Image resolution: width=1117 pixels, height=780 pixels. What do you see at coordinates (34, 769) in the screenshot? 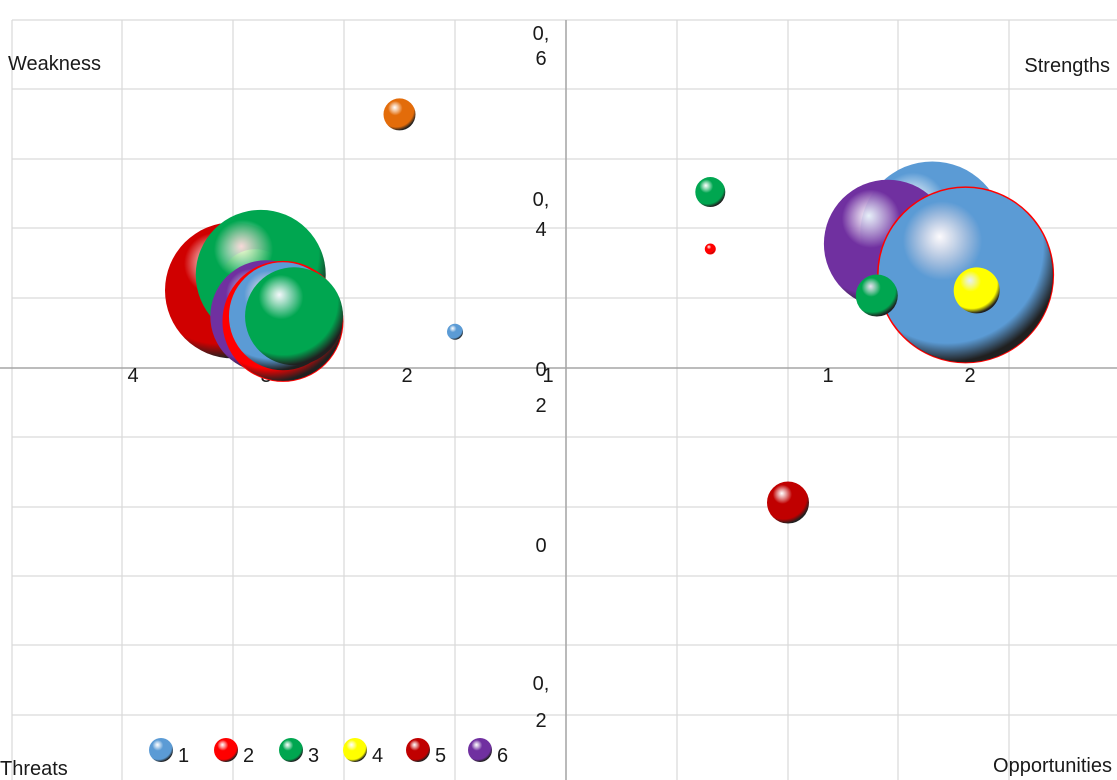
I see `corner-label-threats: Threats` at bounding box center [34, 769].